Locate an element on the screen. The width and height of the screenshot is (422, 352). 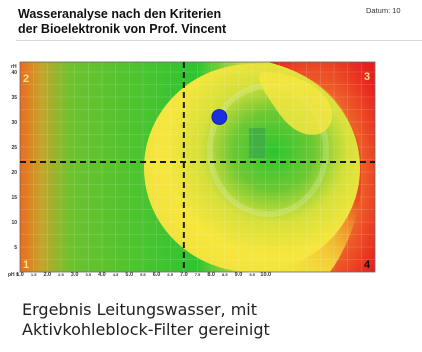
quadrant-label-4: 4 is located at coordinates (367, 265).